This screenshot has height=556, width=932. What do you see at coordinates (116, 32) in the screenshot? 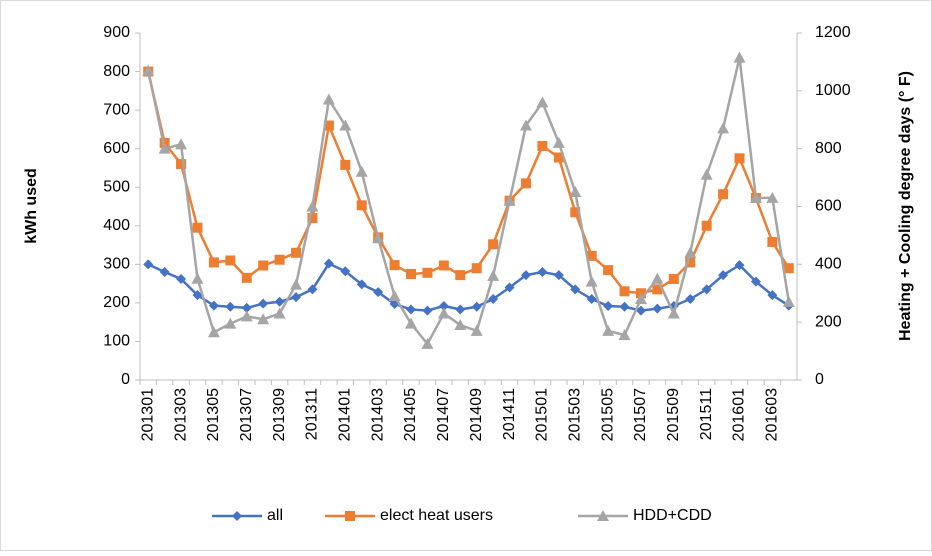
I see `y-tick-label: 900` at bounding box center [116, 32].